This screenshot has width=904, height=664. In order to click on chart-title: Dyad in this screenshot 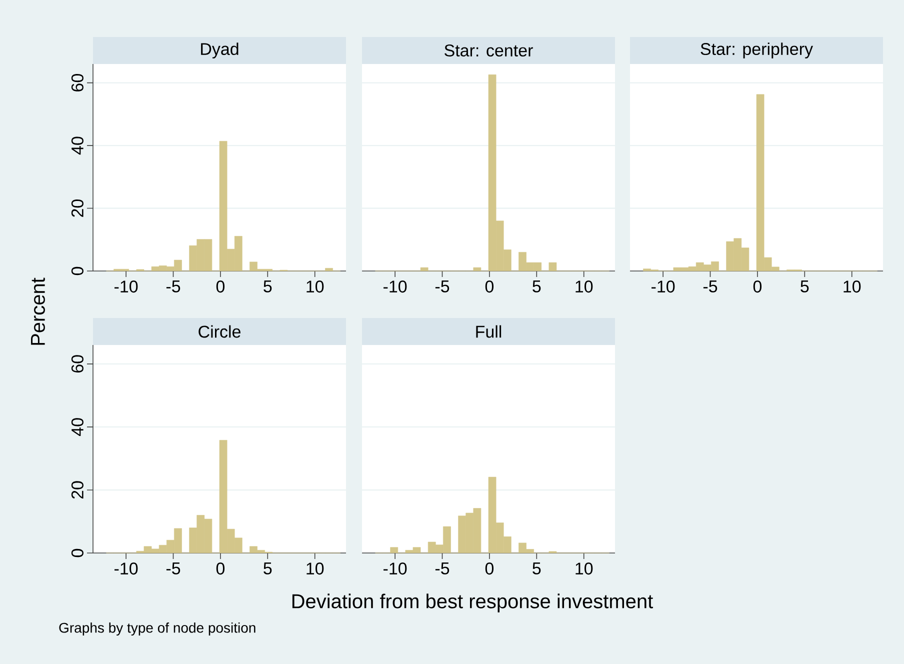, I will do `click(219, 50)`.